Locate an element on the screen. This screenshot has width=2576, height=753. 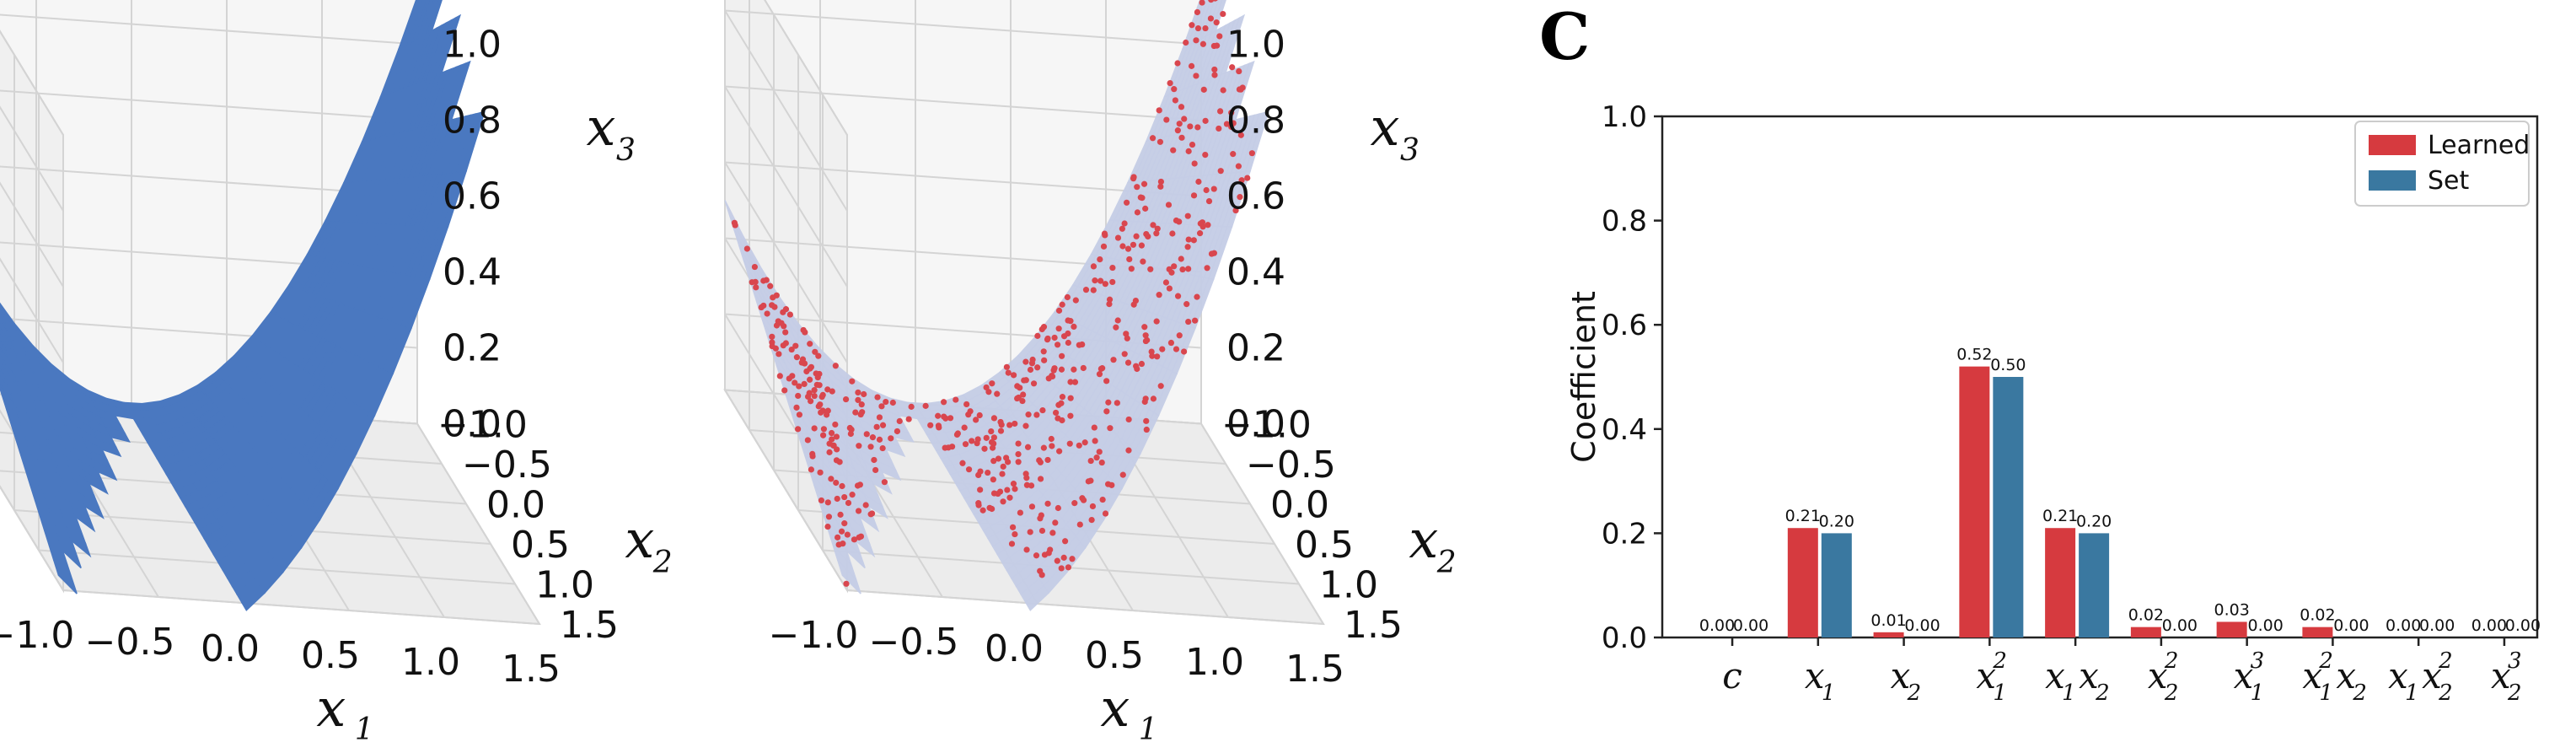
x-category-label: c is located at coordinates (1732, 676).